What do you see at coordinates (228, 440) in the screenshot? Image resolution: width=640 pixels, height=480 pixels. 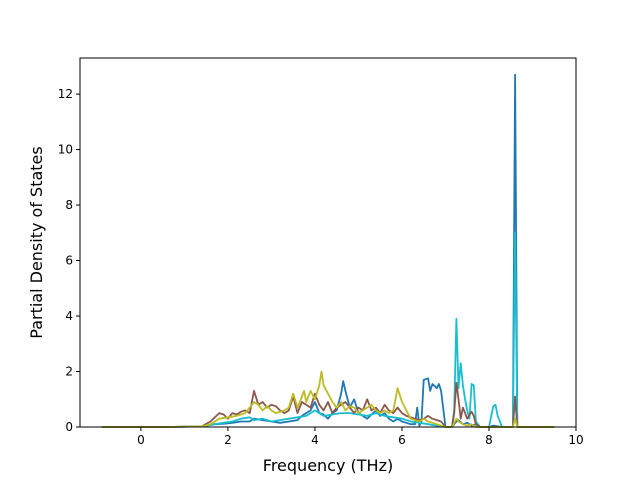 I see `x-tick-label: 2` at bounding box center [228, 440].